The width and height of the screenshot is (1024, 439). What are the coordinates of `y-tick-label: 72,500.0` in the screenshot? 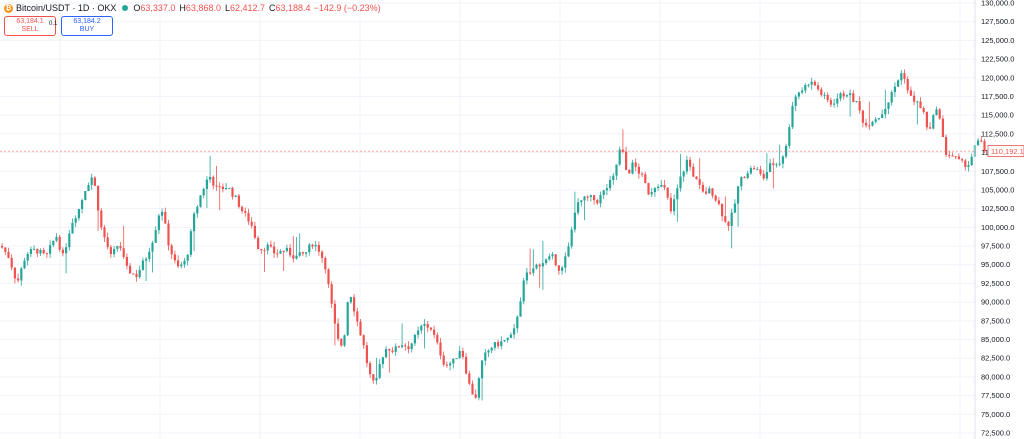 It's located at (995, 433).